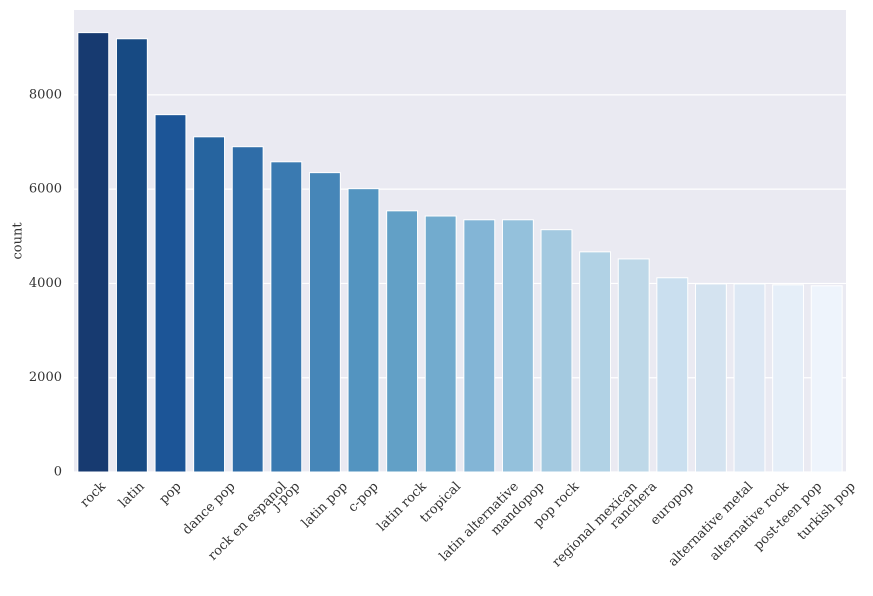 This screenshot has width=873, height=596. I want to click on y-axis-label: count, so click(18, 241).